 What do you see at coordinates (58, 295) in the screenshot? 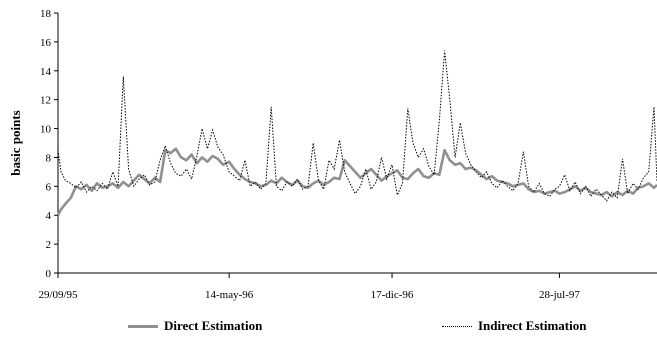
I see `x-tick-label: 29/09/95` at bounding box center [58, 295].